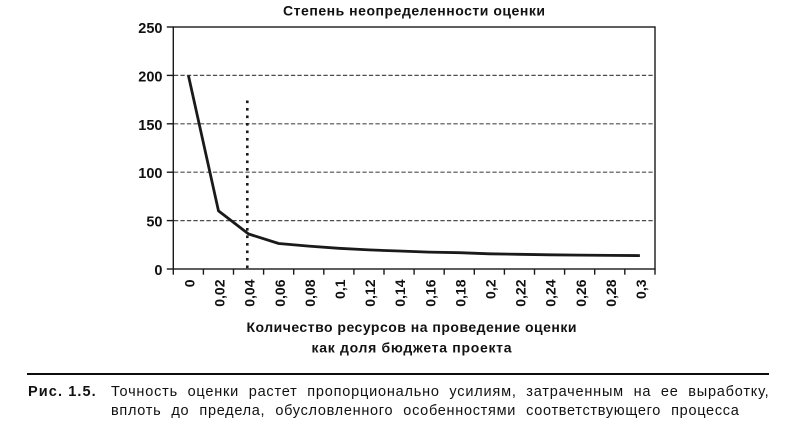 This screenshot has width=790, height=431. I want to click on svg-text:Количество ресурсов на проведе: Количество ресурсов на проведение оценки, so click(412, 327).